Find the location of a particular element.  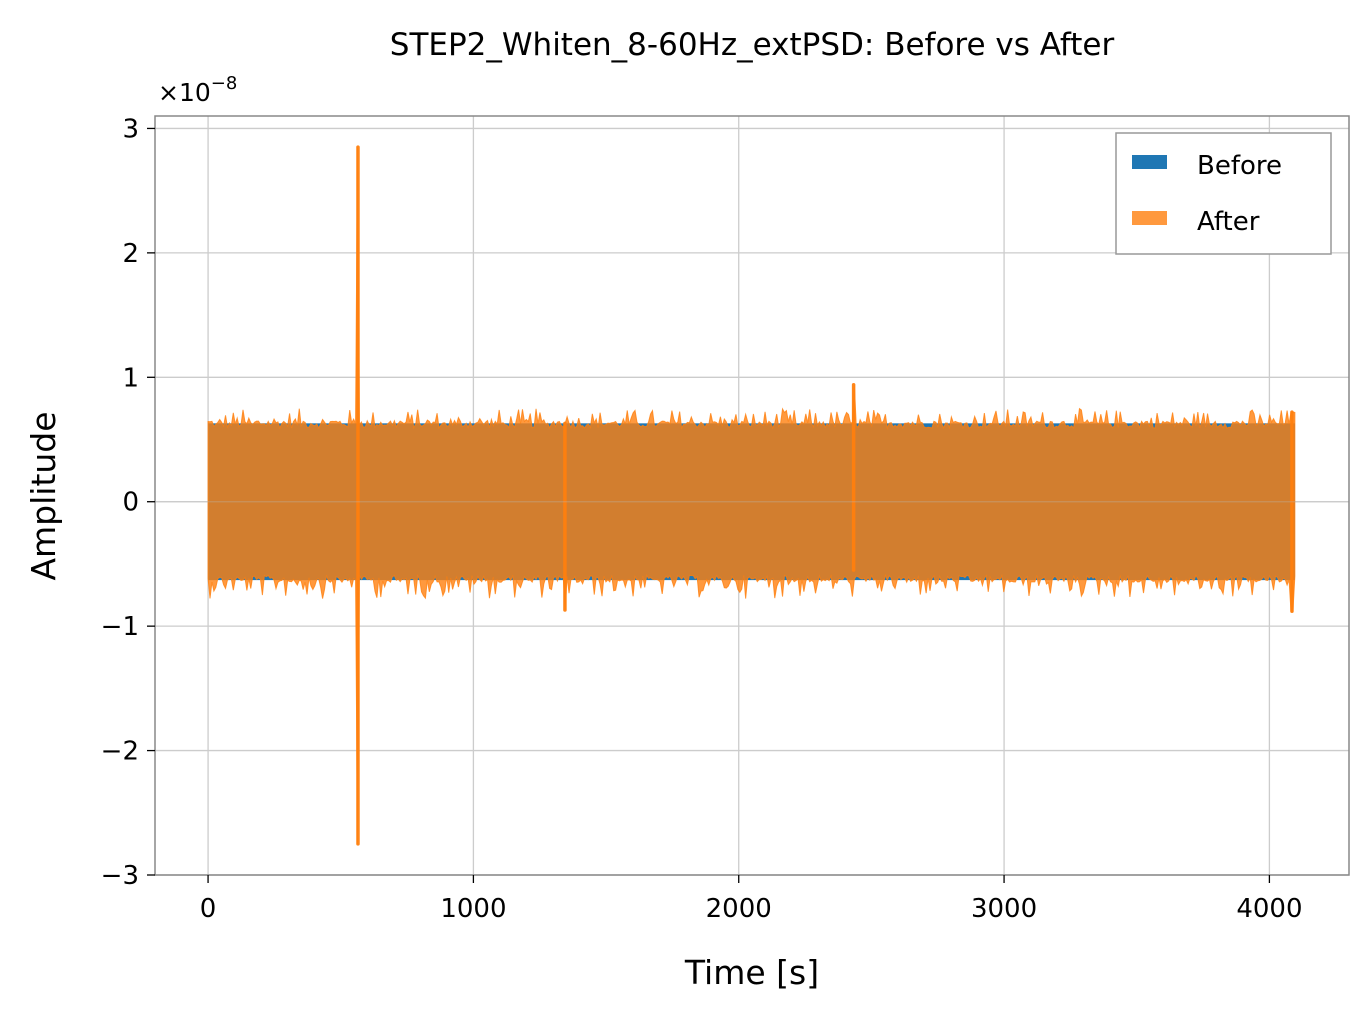

x-tick-label: 2000 is located at coordinates (739, 909).